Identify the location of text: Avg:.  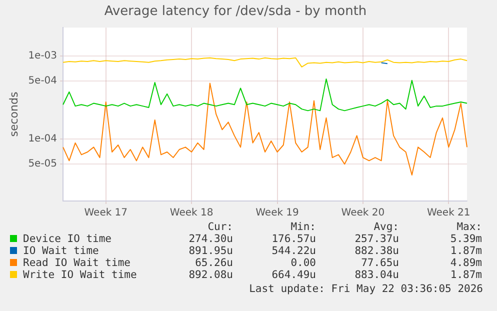
(385, 227).